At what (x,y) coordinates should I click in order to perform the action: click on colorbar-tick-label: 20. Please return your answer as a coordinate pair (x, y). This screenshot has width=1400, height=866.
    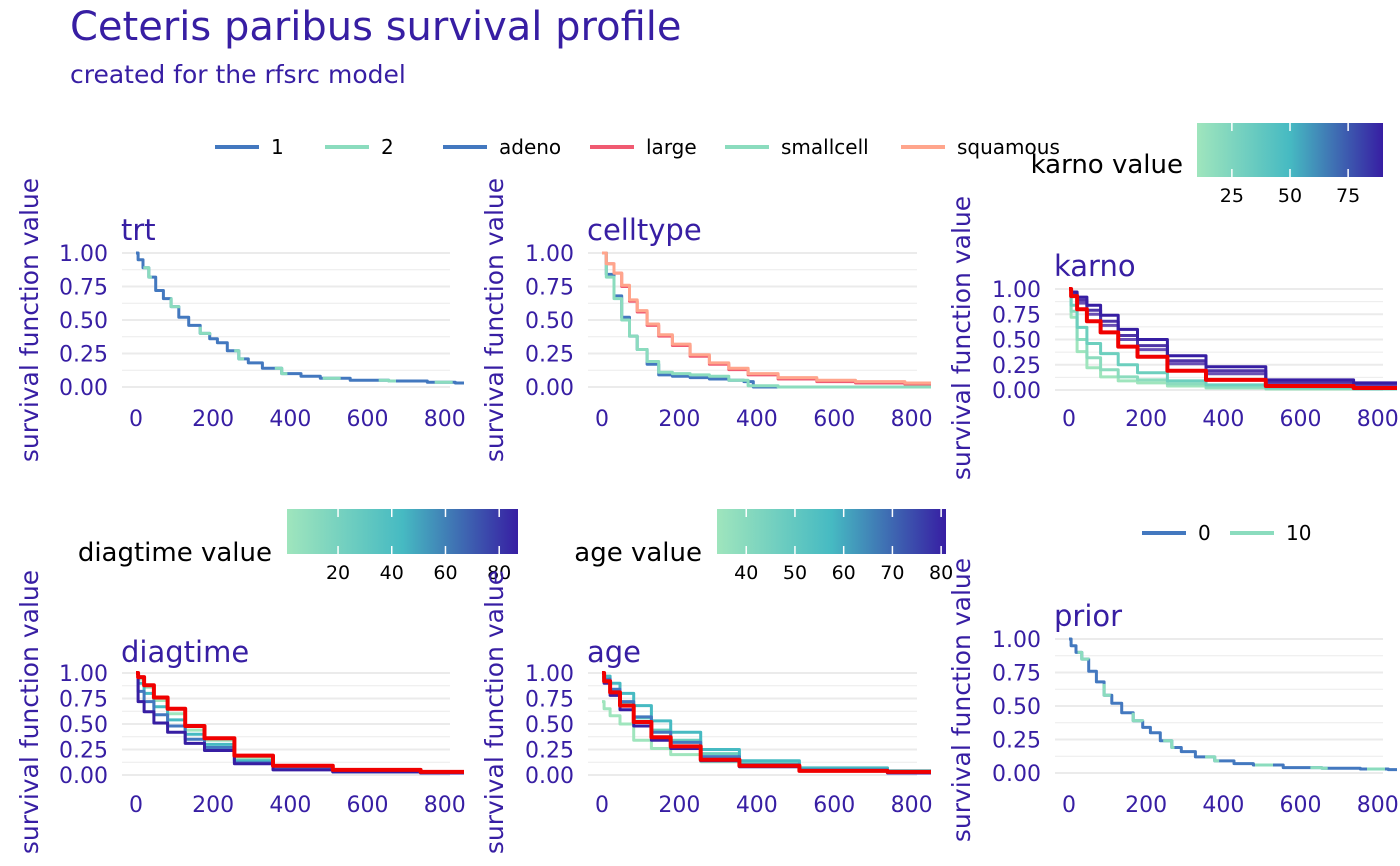
    Looking at the image, I should click on (338, 573).